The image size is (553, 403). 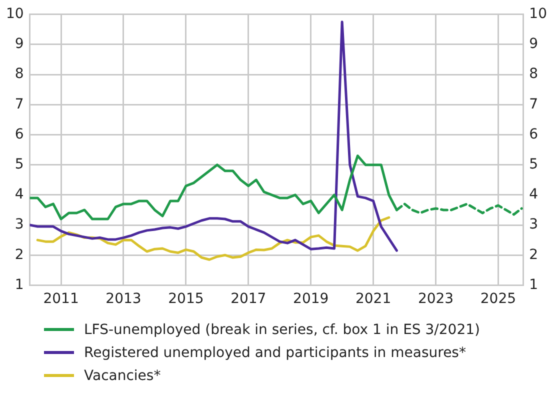 I want to click on y-tick-label: 2, so click(x=19, y=254).